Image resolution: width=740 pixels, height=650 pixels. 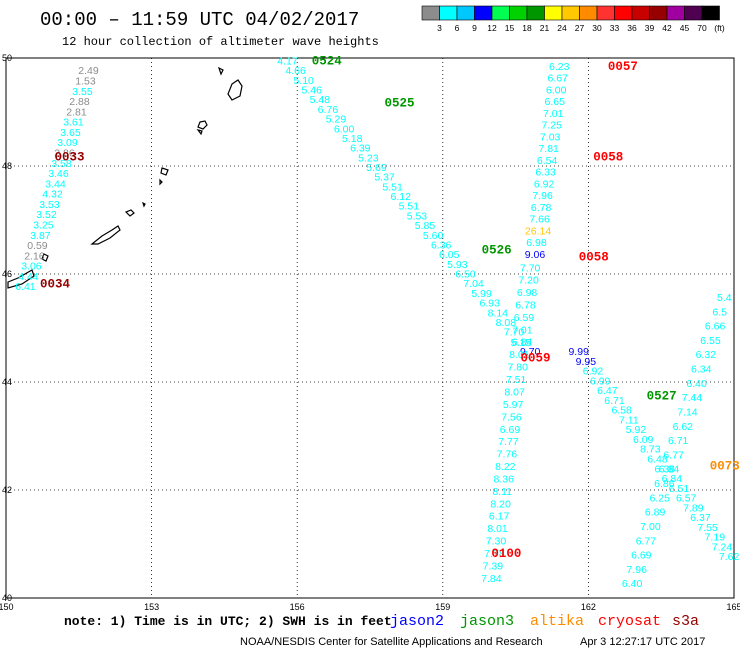 What do you see at coordinates (507, 455) in the screenshot?
I see `wave-height-value: 7.76` at bounding box center [507, 455].